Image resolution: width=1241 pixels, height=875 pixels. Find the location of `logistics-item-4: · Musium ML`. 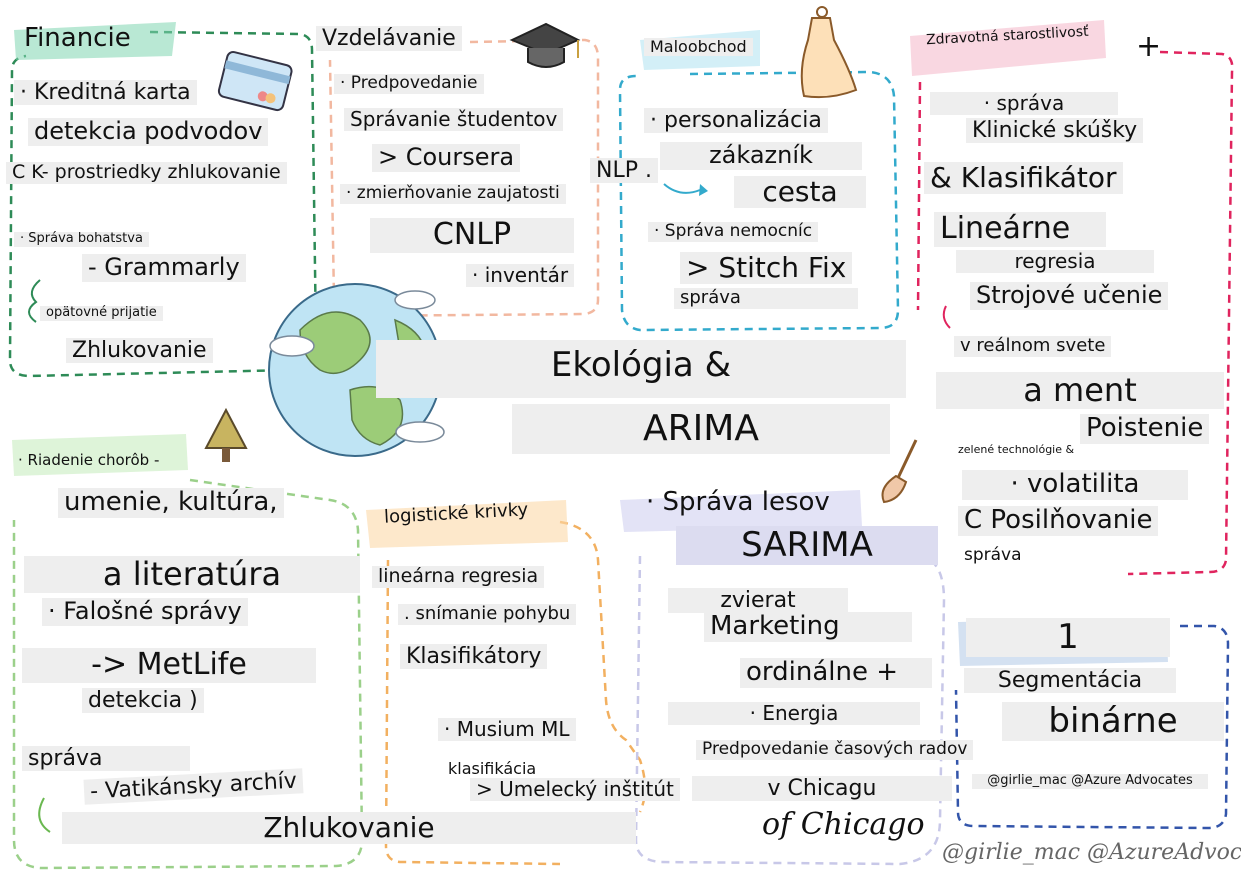

logistics-item-4: · Musium ML is located at coordinates (507, 729).